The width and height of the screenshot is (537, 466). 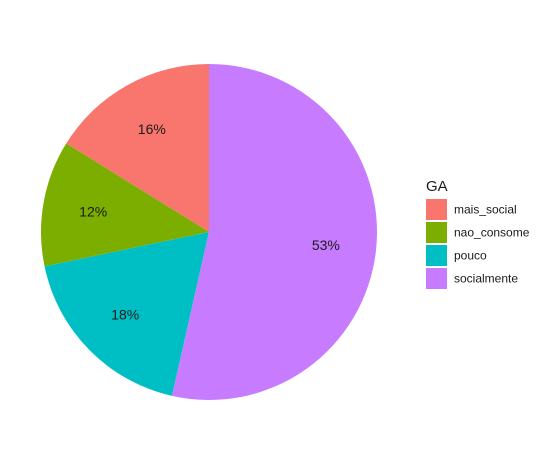 What do you see at coordinates (152, 129) in the screenshot?
I see `slice-label-mais_social: 16%` at bounding box center [152, 129].